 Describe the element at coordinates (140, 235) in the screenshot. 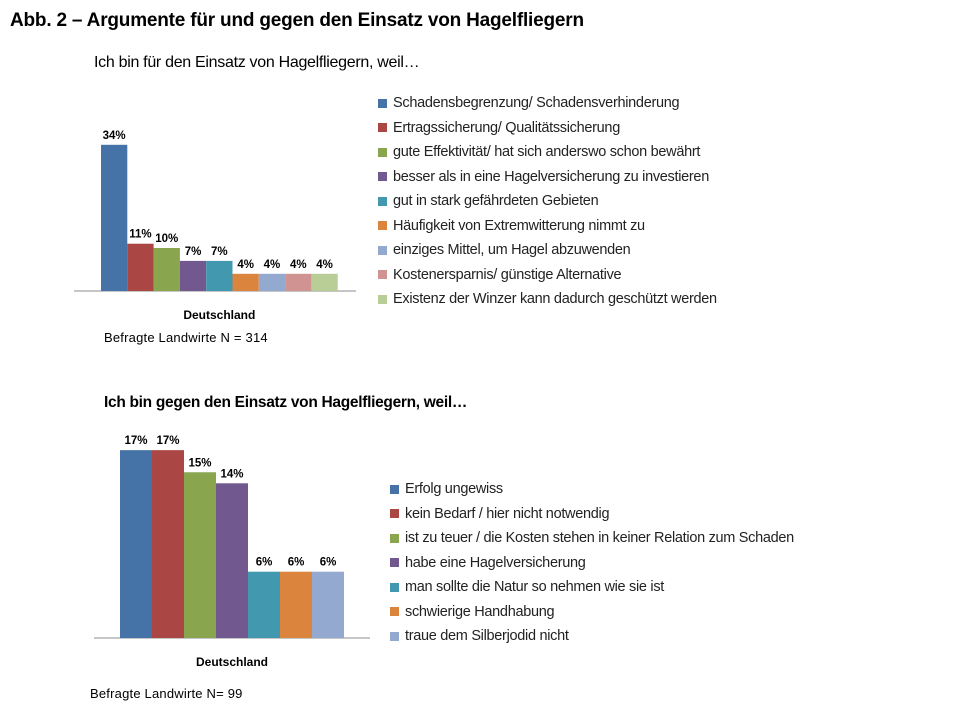

I see `chart1-data-label-2: 11%` at that location.